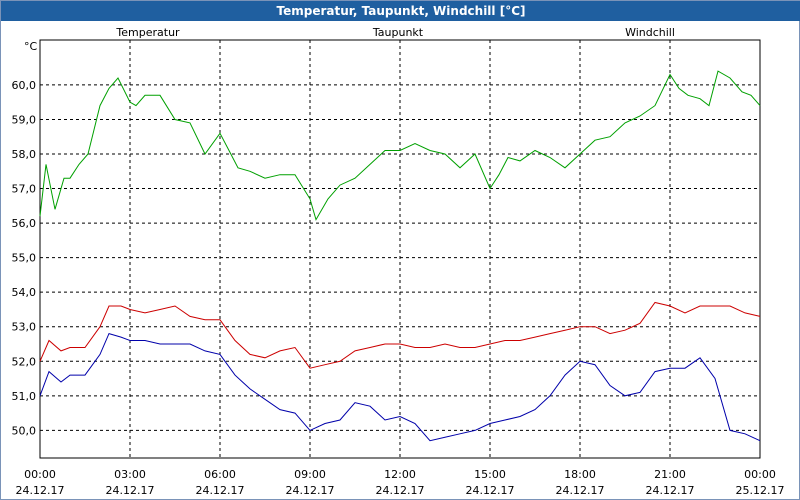 The height and width of the screenshot is (500, 800). I want to click on y-tick-label: 56,0, so click(24, 223).